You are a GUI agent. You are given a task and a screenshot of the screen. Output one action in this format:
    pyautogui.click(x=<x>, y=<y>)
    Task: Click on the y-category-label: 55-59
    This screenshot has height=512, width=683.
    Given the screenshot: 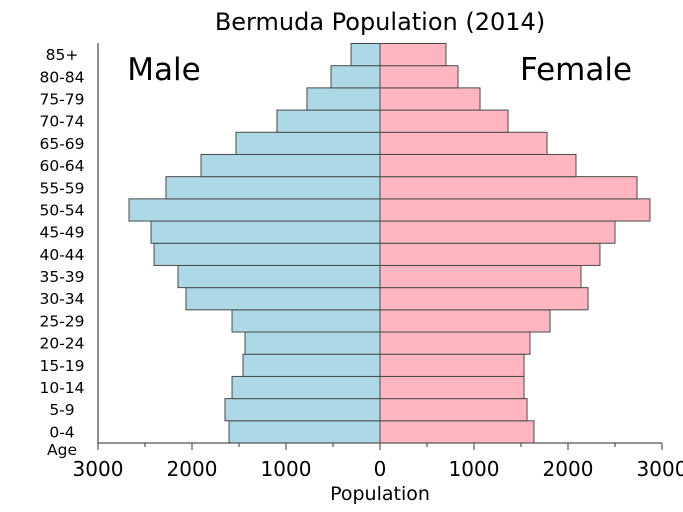 What is the action you would take?
    pyautogui.click(x=61, y=188)
    